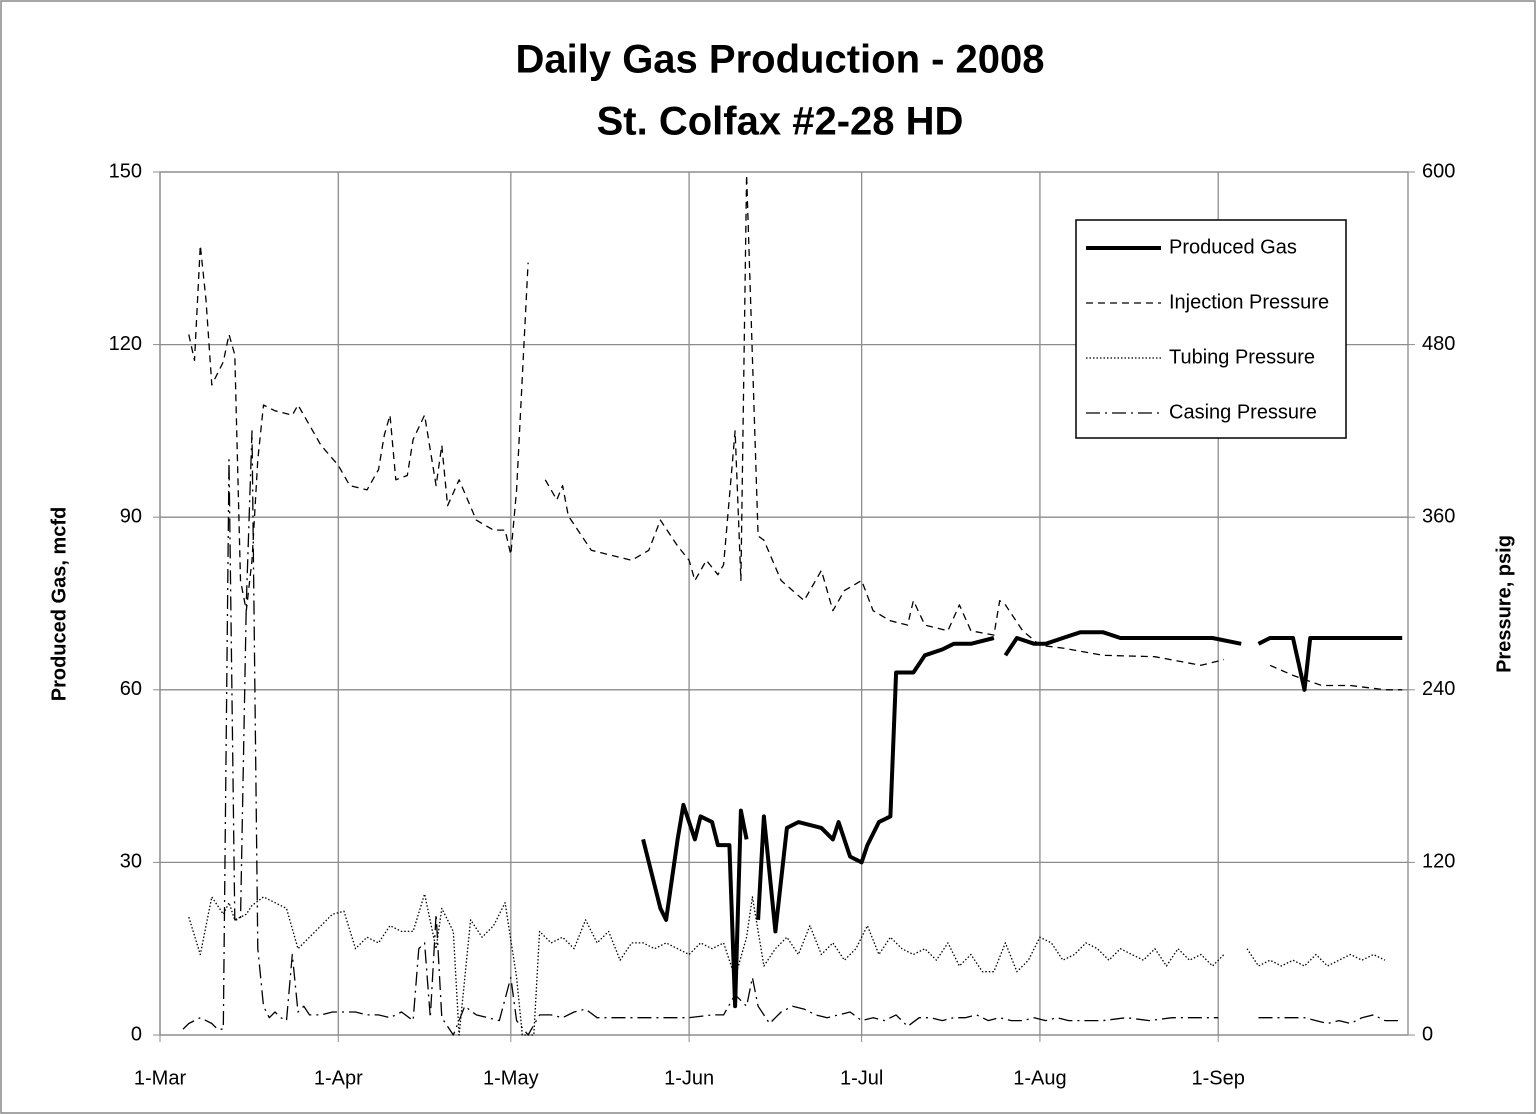  I want to click on legend-label: Casing Pressure, so click(1243, 412).